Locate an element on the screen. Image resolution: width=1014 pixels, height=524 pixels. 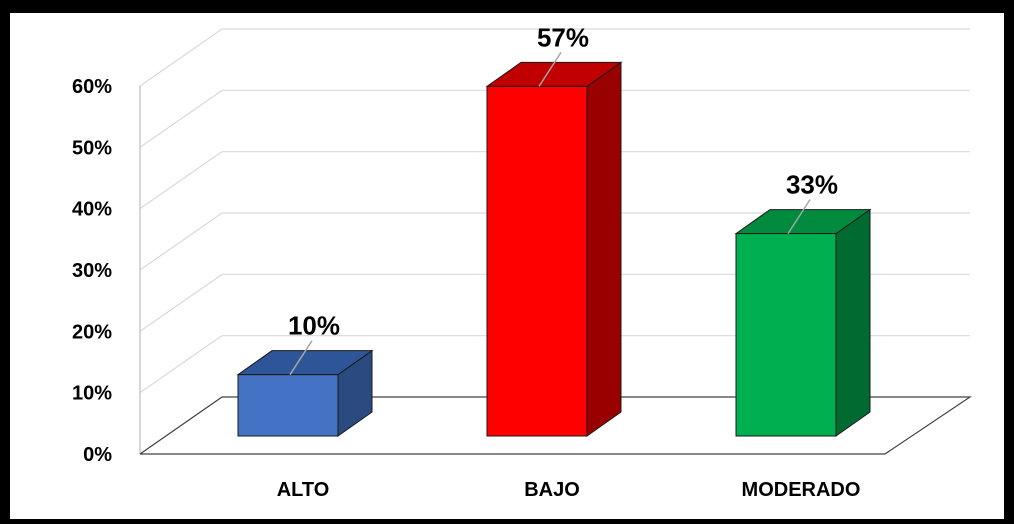
y-tick-label: 30% is located at coordinates (92, 271).